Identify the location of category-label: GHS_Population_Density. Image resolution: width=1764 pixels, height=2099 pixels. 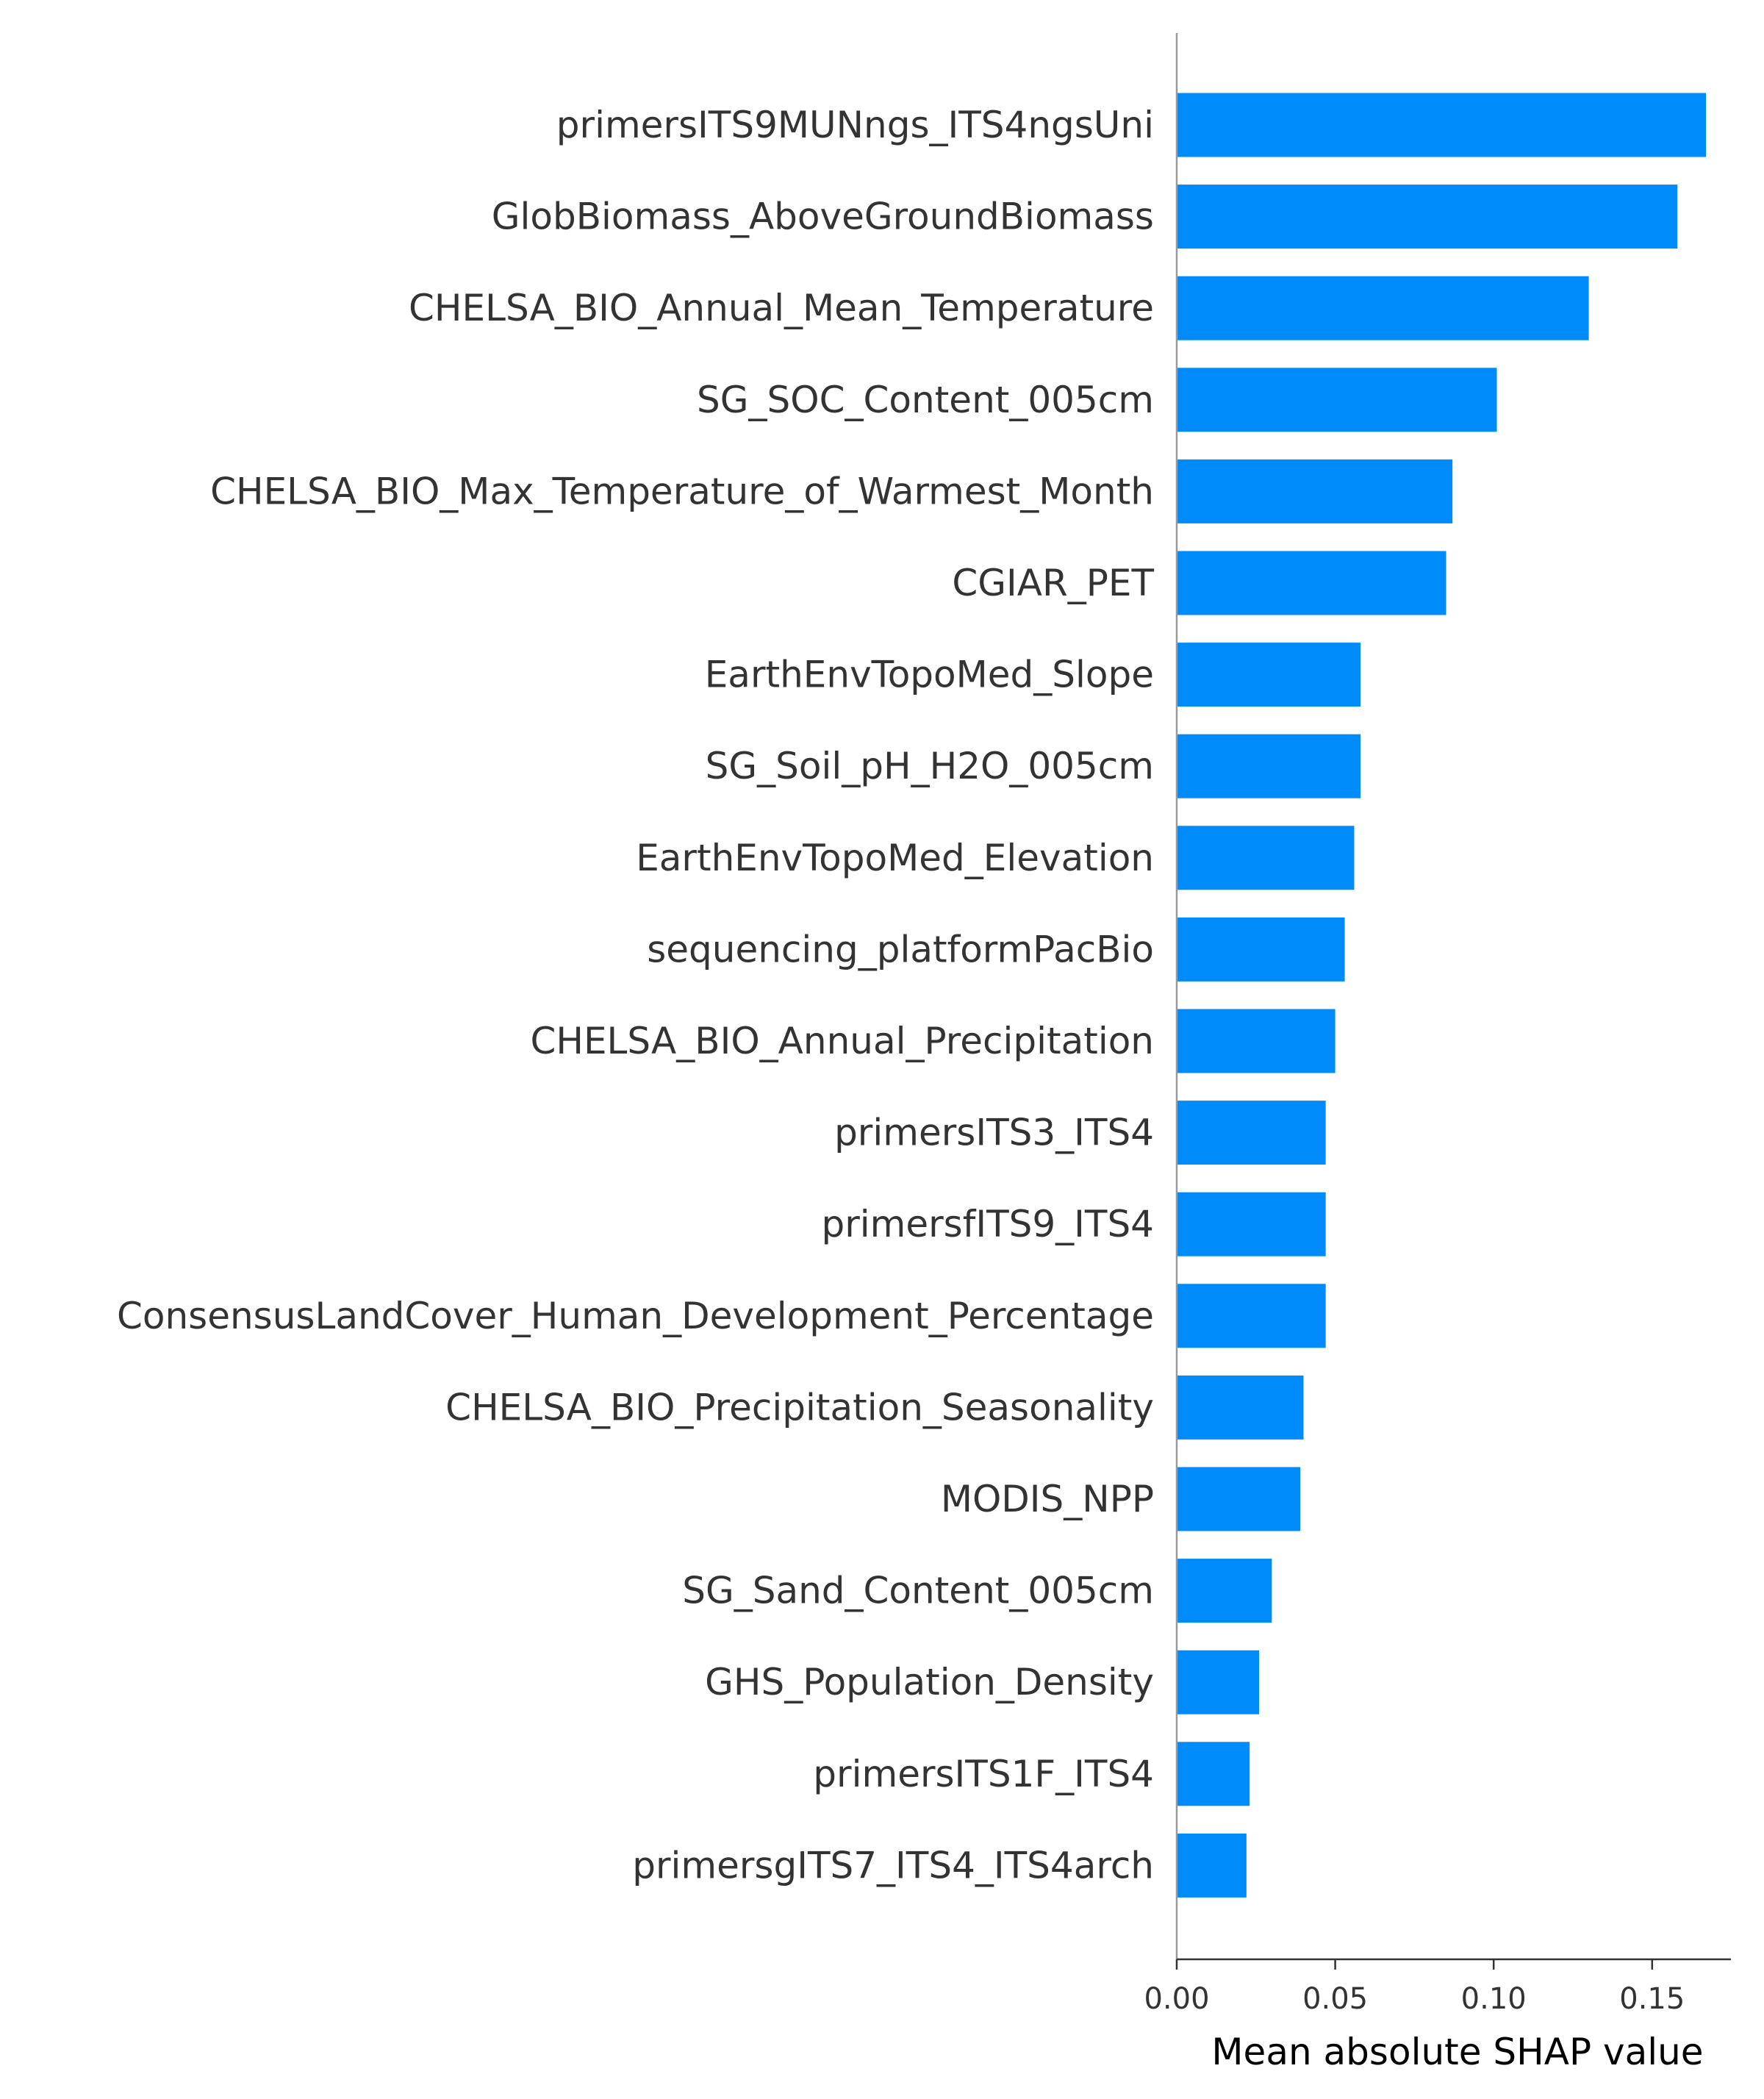
(929, 1682).